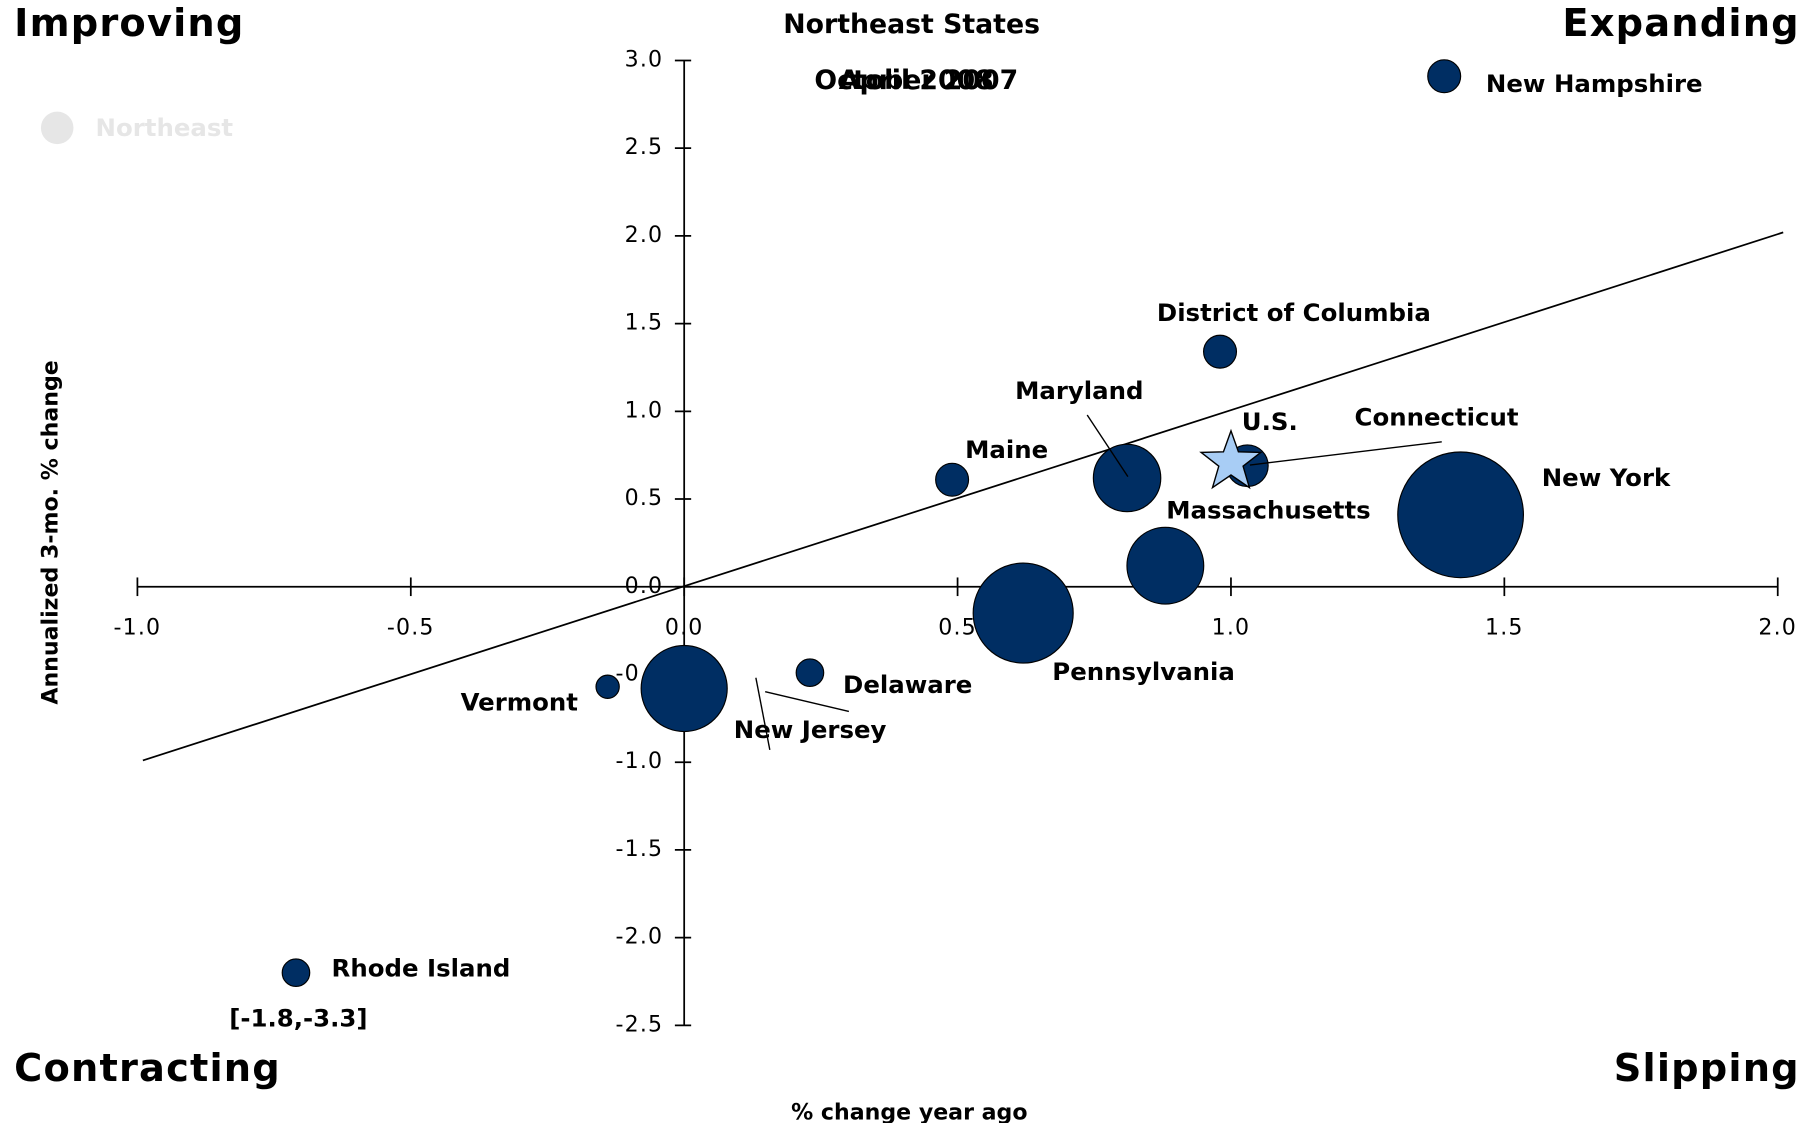 This screenshot has width=1814, height=1123. I want to click on point-label: Maine, so click(1006, 449).